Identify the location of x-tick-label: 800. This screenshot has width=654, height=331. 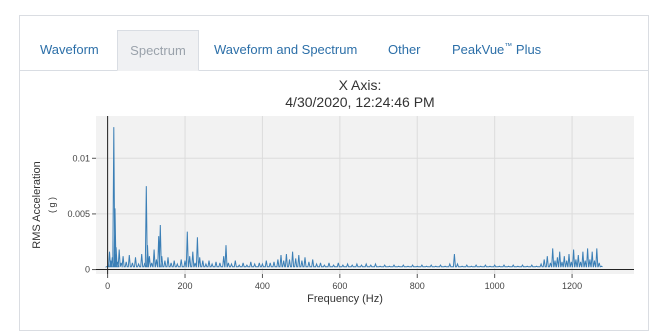
(417, 286).